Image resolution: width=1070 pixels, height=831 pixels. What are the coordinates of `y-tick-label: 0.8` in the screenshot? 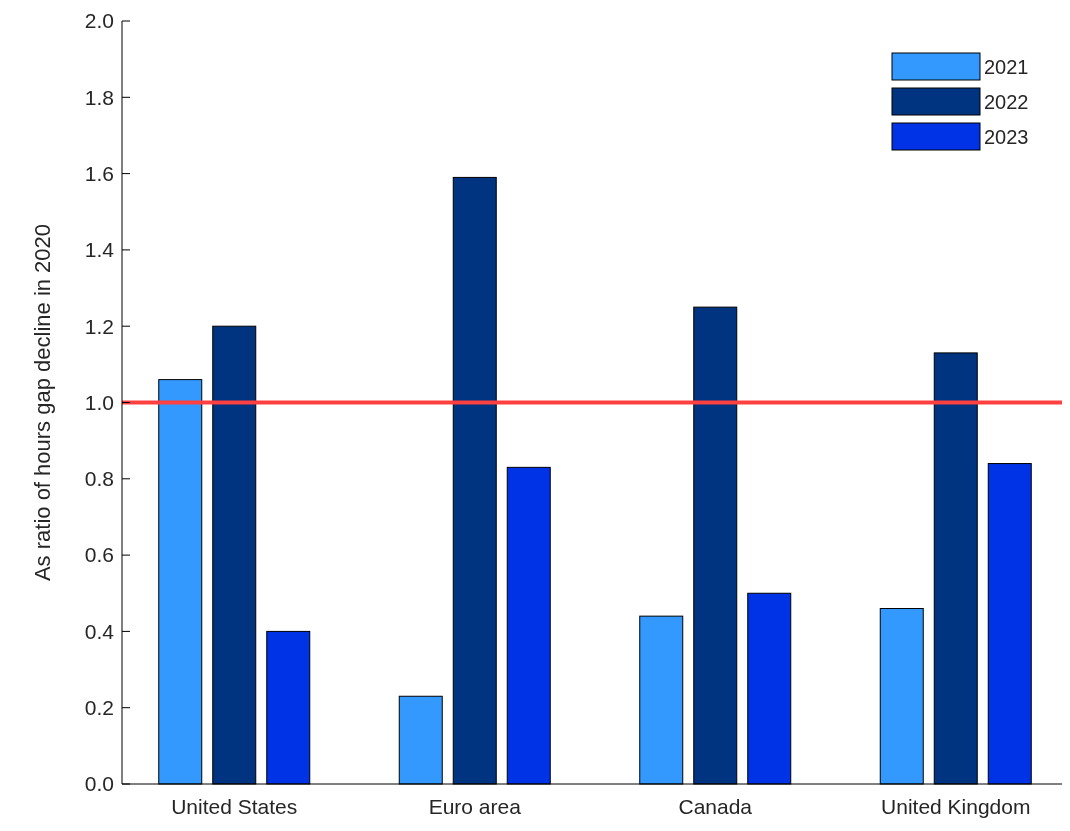 It's located at (99, 479).